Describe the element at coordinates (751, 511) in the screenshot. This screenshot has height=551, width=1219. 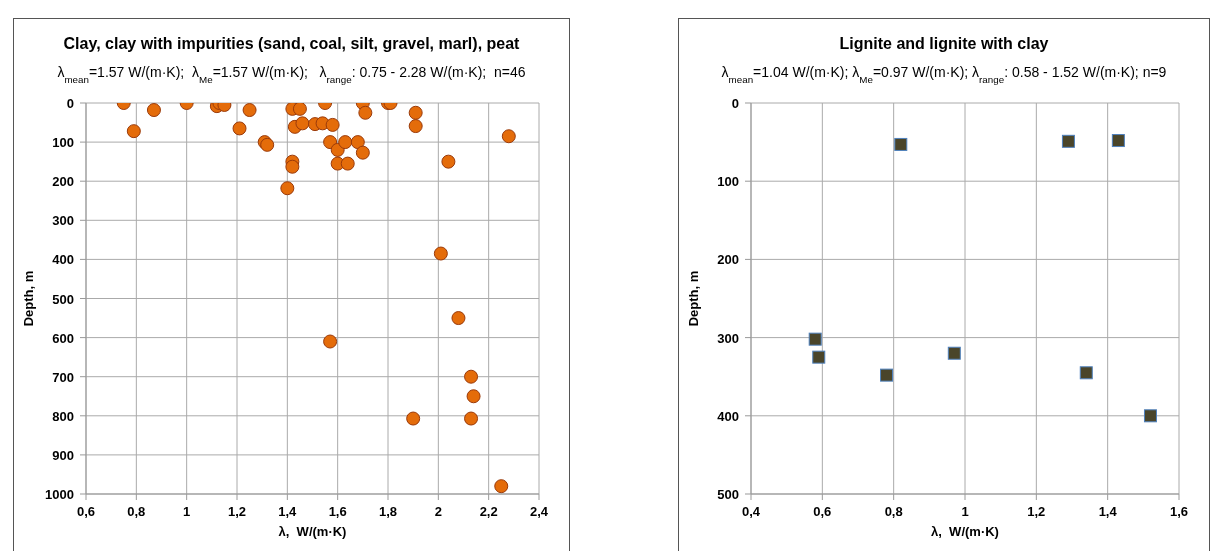
I see `x-tick-label: 0,4` at that location.